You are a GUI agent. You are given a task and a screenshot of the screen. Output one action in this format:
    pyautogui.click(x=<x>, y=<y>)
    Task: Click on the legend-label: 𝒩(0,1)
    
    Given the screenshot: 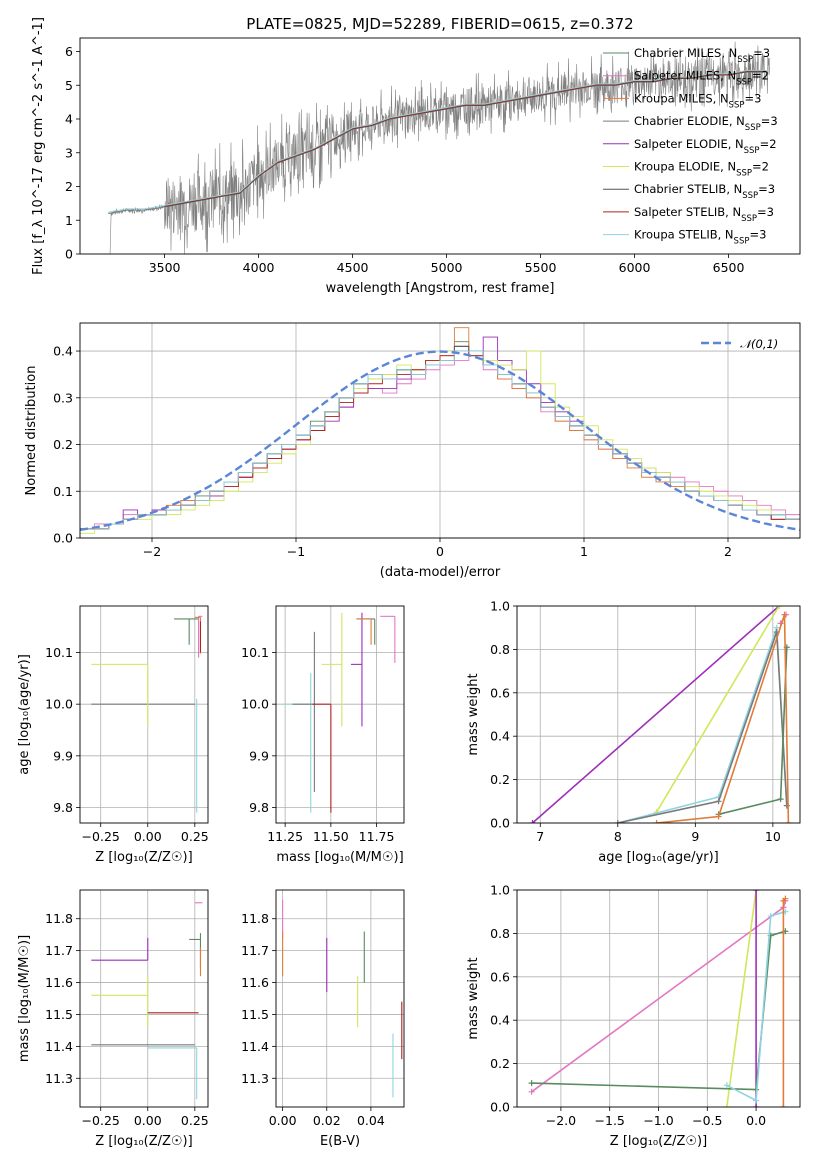 What is the action you would take?
    pyautogui.click(x=759, y=344)
    